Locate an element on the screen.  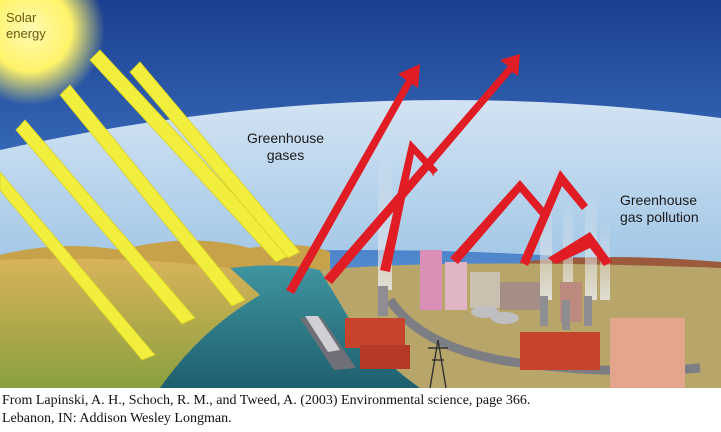
power-pylon is located at coordinates (438, 363).